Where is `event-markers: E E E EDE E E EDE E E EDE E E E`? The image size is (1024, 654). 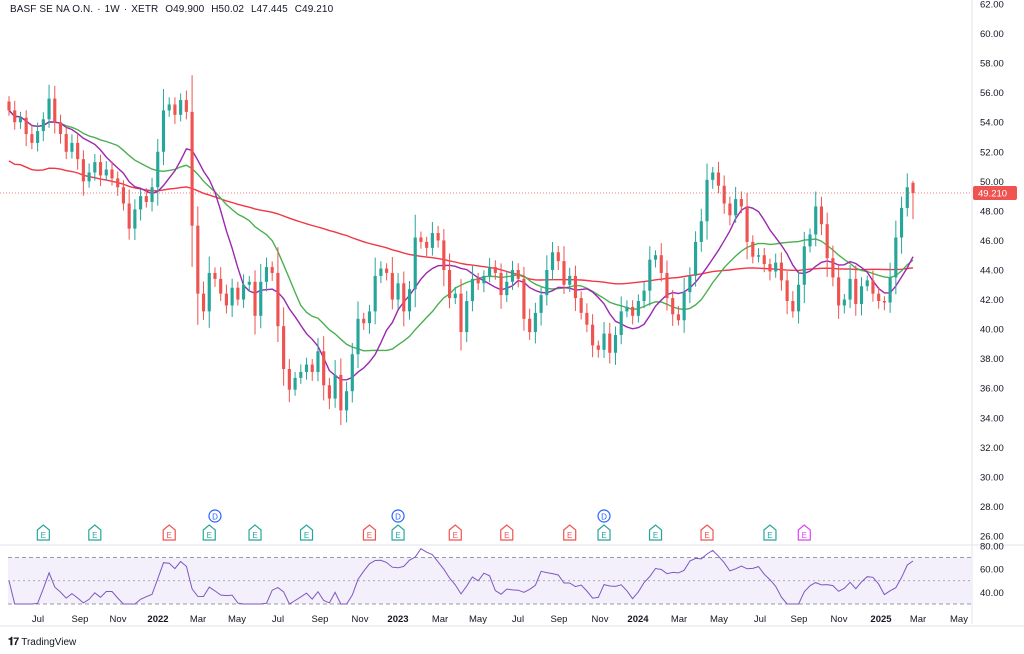
event-markers: E E E EDE E E EDE E E EDE E E E is located at coordinates (423, 525).